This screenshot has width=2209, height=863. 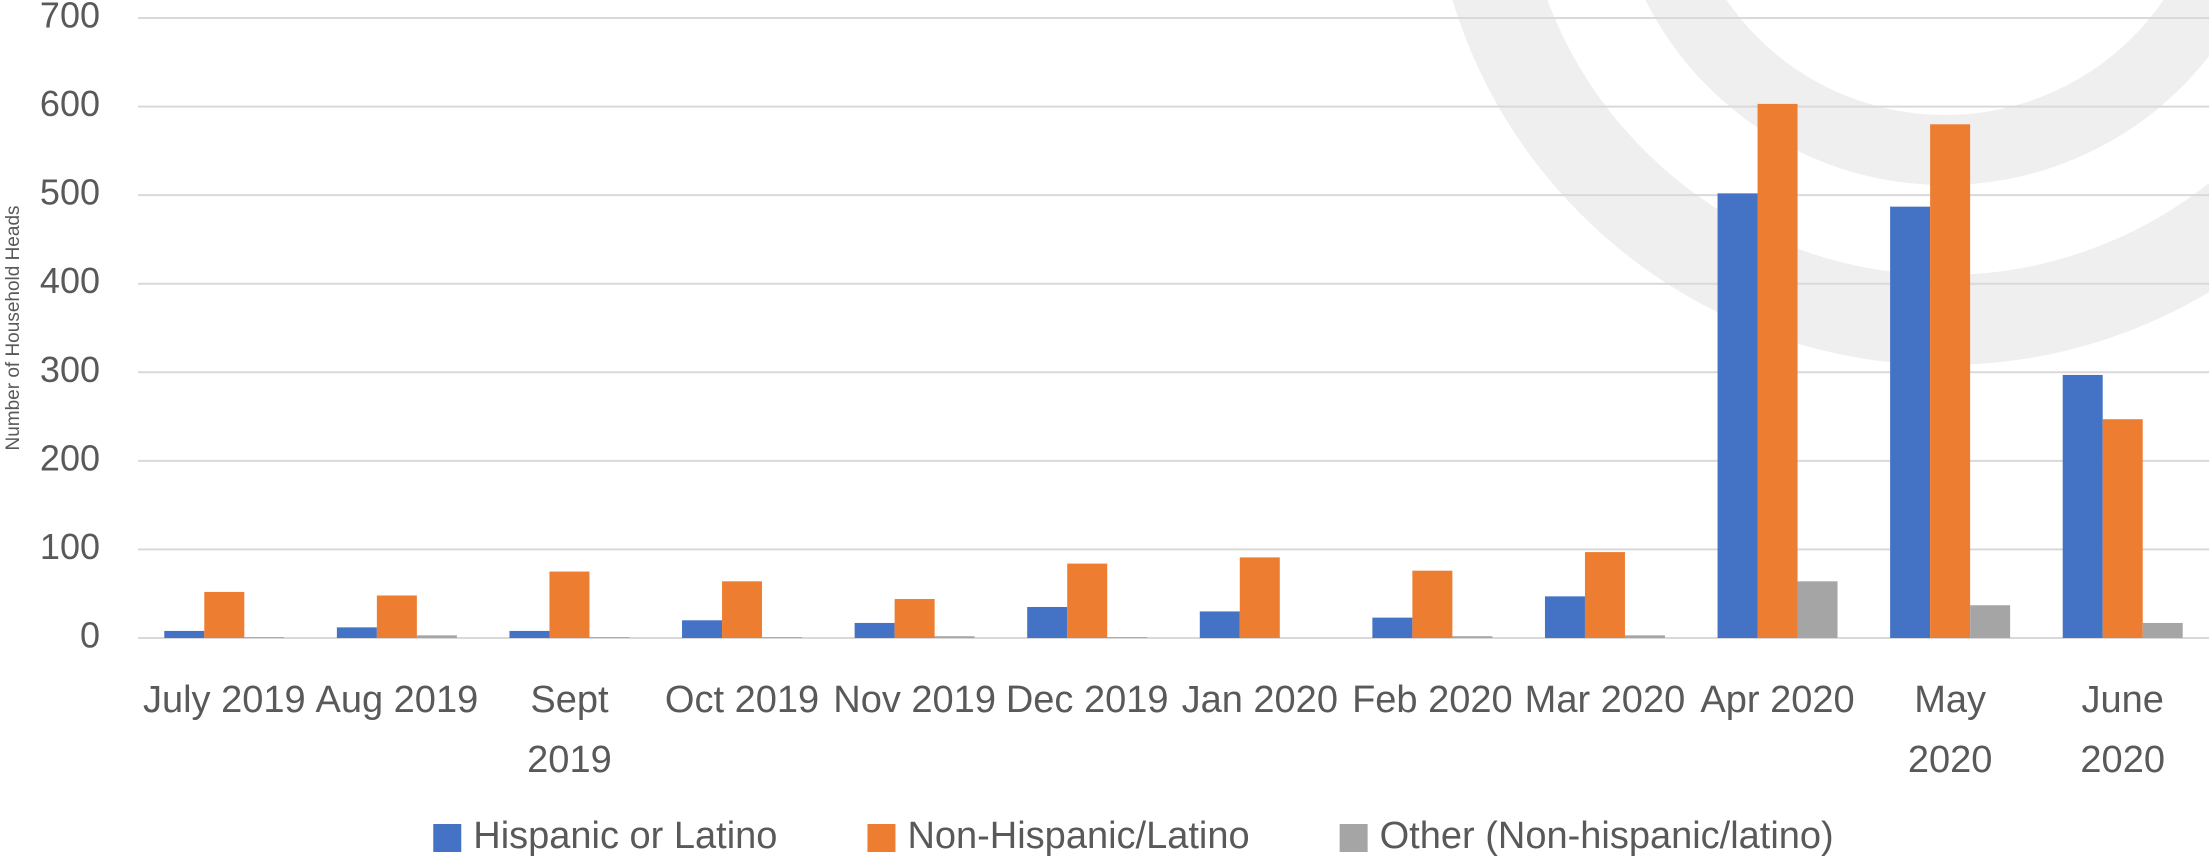 What do you see at coordinates (1259, 700) in the screenshot?
I see `x-tick-label: Jan 2020` at bounding box center [1259, 700].